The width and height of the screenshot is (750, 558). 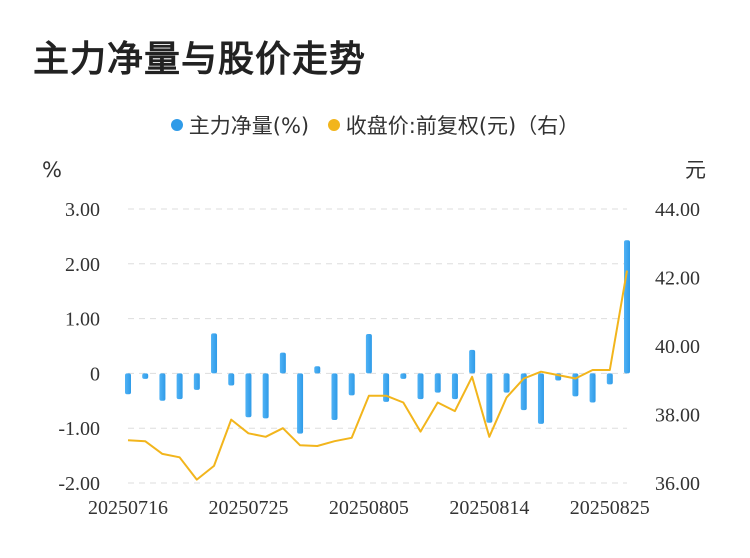 What do you see at coordinates (52, 170) in the screenshot?
I see `left-axis-unit: %` at bounding box center [52, 170].